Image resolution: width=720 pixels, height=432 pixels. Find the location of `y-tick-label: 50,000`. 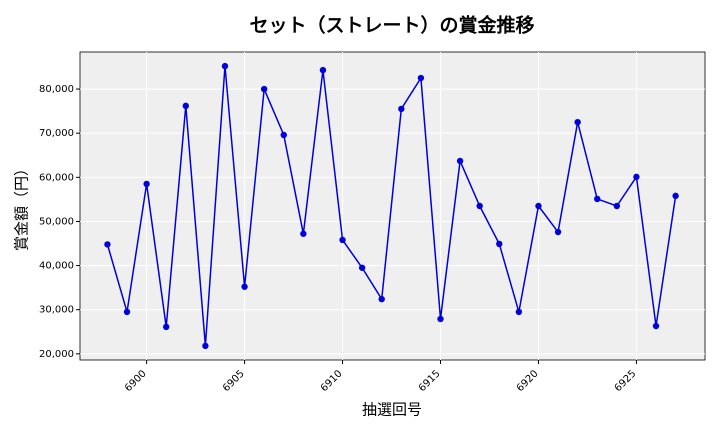

y-tick-label: 50,000 is located at coordinates (56, 221).